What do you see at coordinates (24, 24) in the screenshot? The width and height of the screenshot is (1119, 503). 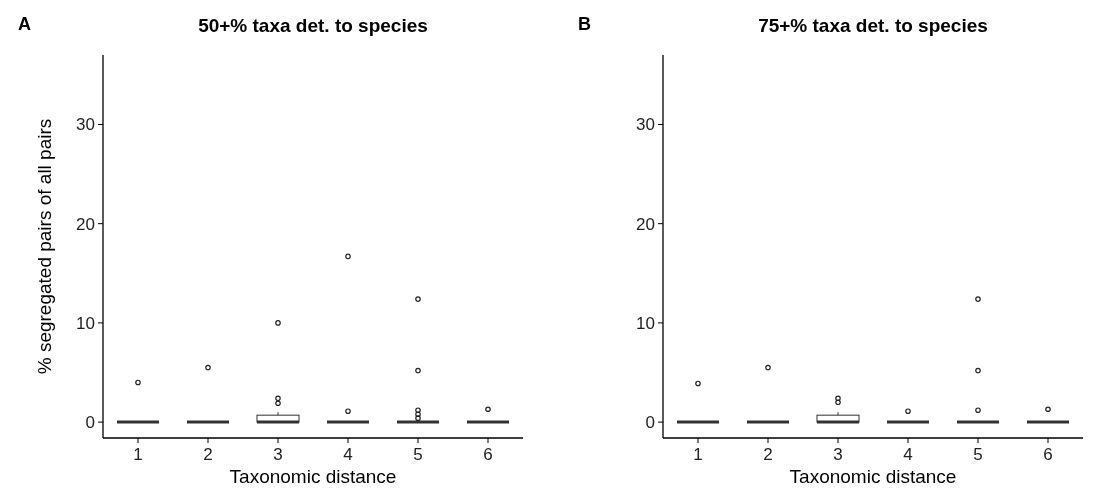 I see `text: A` at bounding box center [24, 24].